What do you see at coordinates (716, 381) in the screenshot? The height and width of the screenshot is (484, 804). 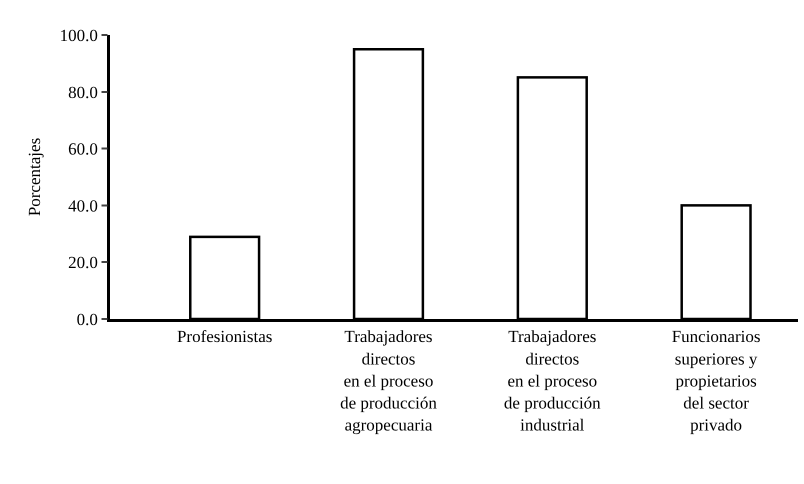 I see `x-tick-label: Funcionarios superiores y propietarios del sector privado` at bounding box center [716, 381].